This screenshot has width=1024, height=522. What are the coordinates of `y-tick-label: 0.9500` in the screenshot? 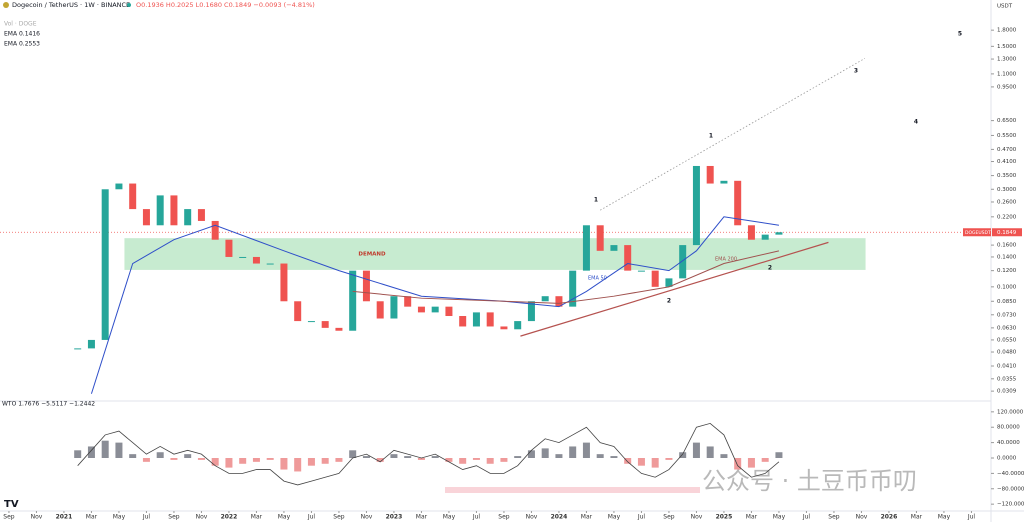 It's located at (1007, 87).